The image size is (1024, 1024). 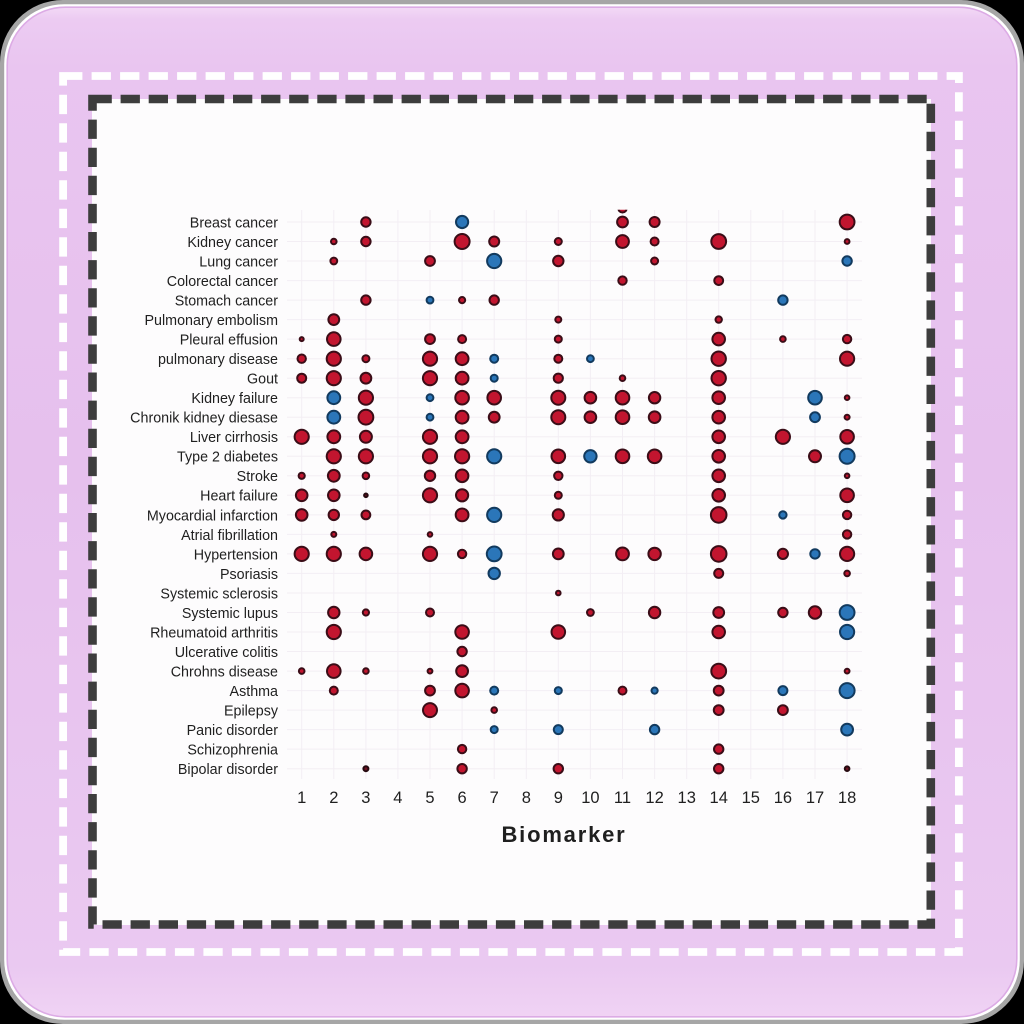 I want to click on svg-text: Pulmonary embolism, so click(x=211, y=321).